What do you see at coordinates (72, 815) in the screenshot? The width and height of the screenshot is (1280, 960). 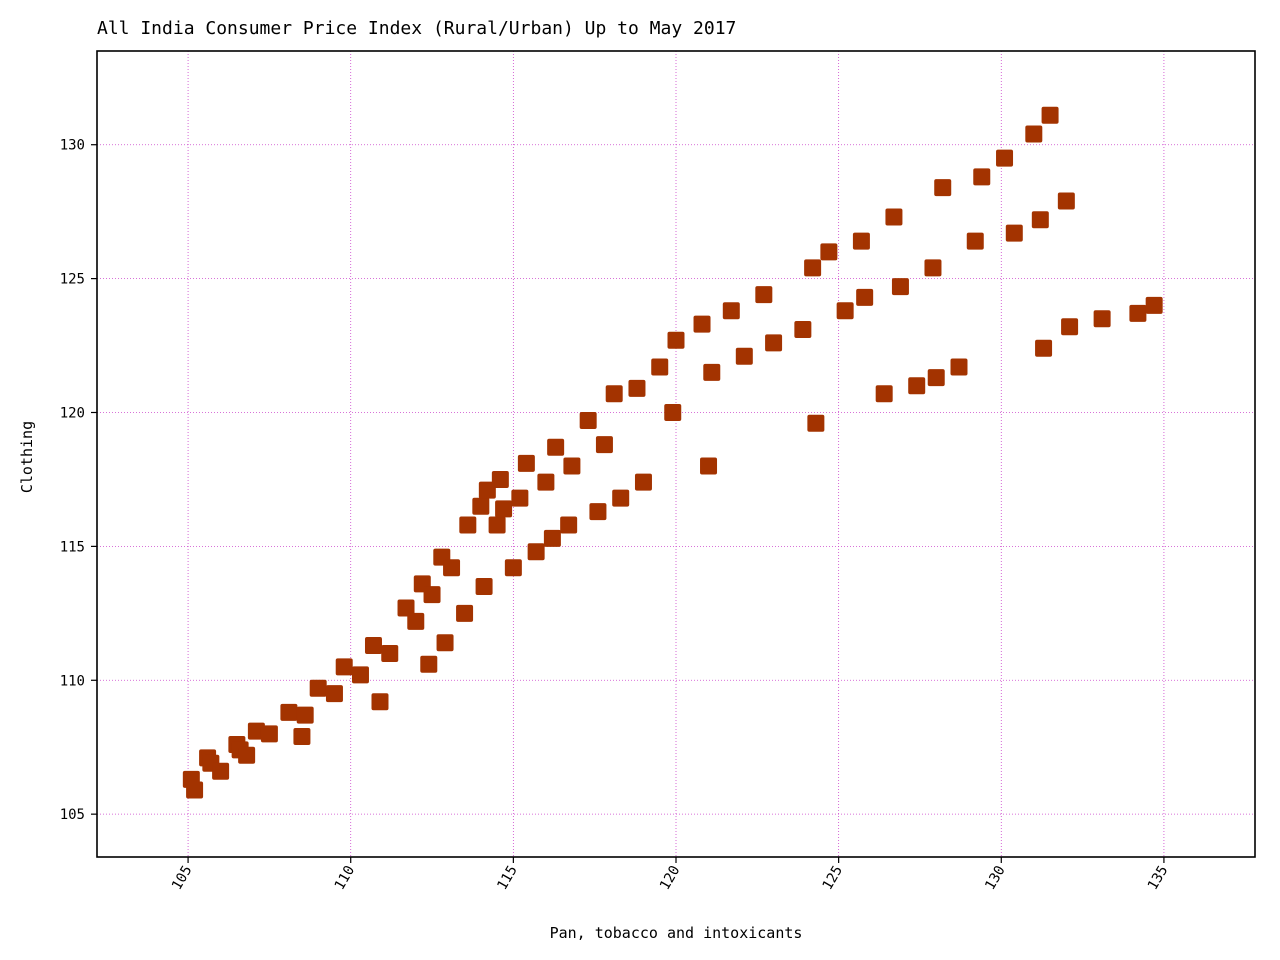 I see `y-tick-label: 105` at bounding box center [72, 815].